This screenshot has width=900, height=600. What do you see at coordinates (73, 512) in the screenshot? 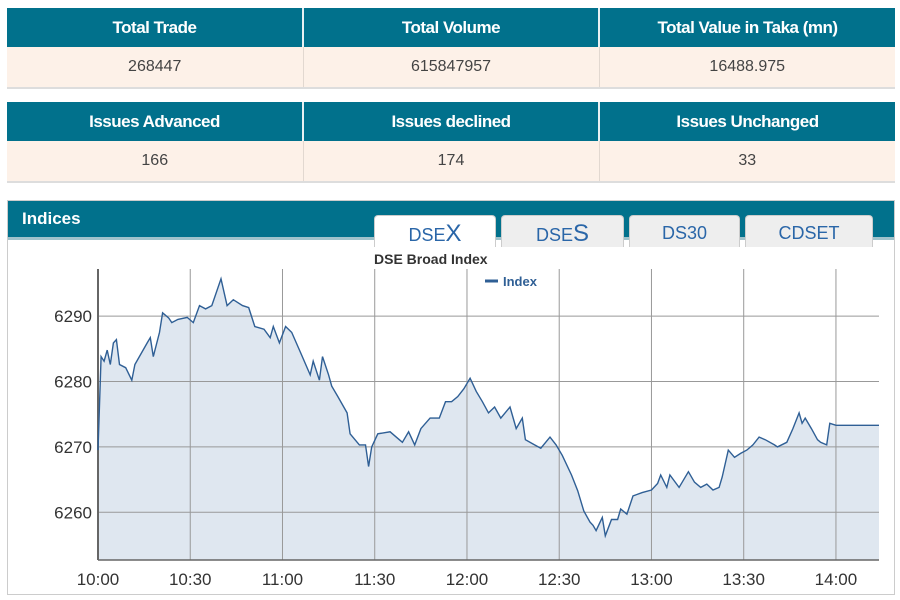
I see `y-tick-label: 6260` at bounding box center [73, 512].